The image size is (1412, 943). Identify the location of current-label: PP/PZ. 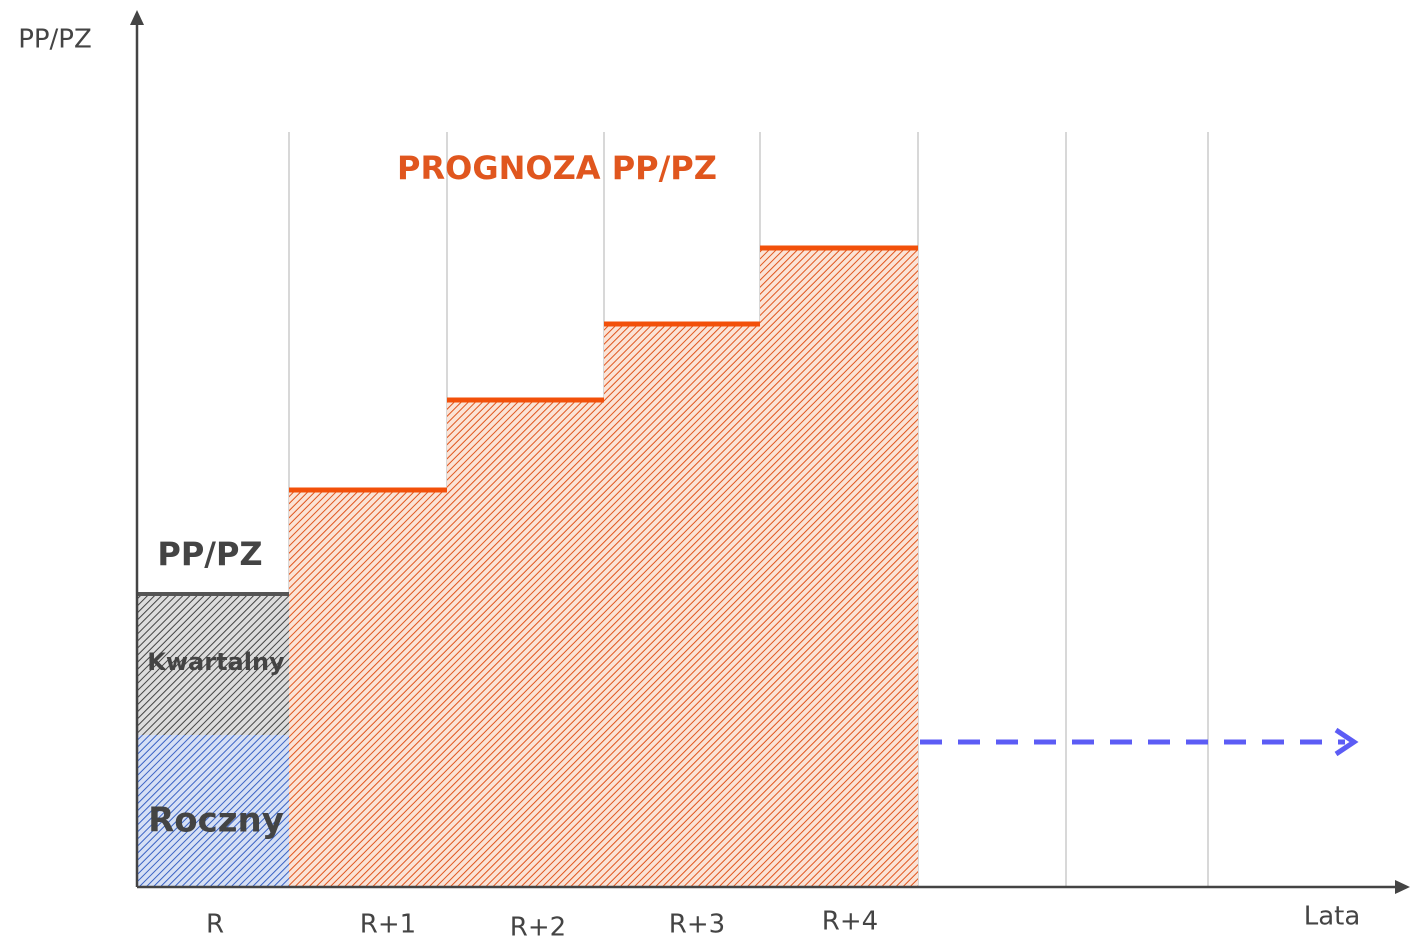
(209, 554).